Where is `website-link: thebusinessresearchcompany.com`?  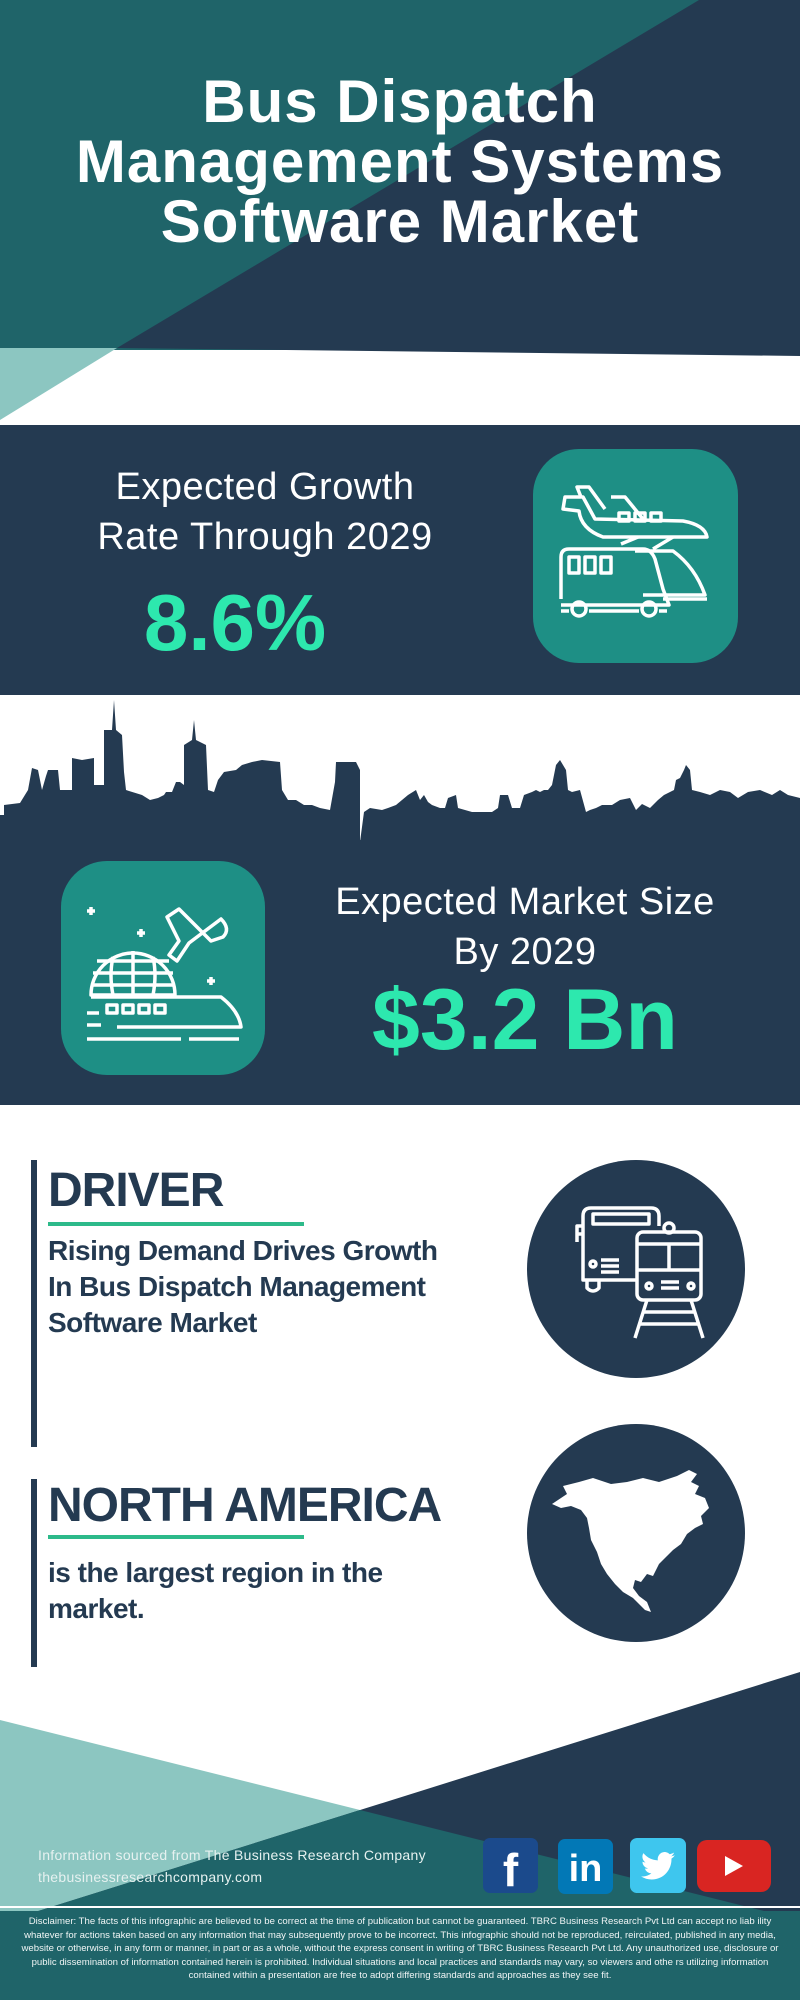 website-link: thebusinessresearchcompany.com is located at coordinates (150, 1877).